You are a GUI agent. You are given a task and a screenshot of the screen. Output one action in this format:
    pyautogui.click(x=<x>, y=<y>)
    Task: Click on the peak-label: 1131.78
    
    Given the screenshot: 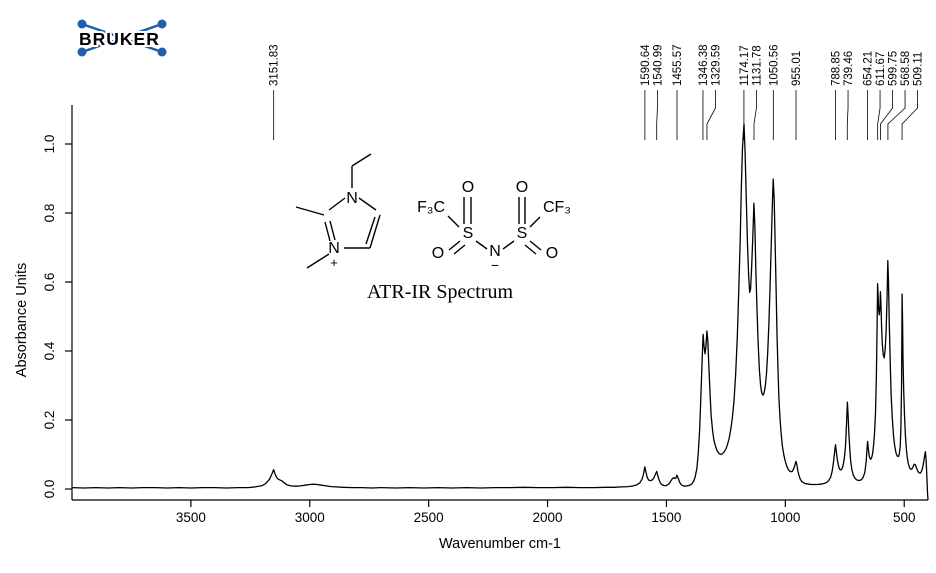 What is the action you would take?
    pyautogui.click(x=757, y=65)
    